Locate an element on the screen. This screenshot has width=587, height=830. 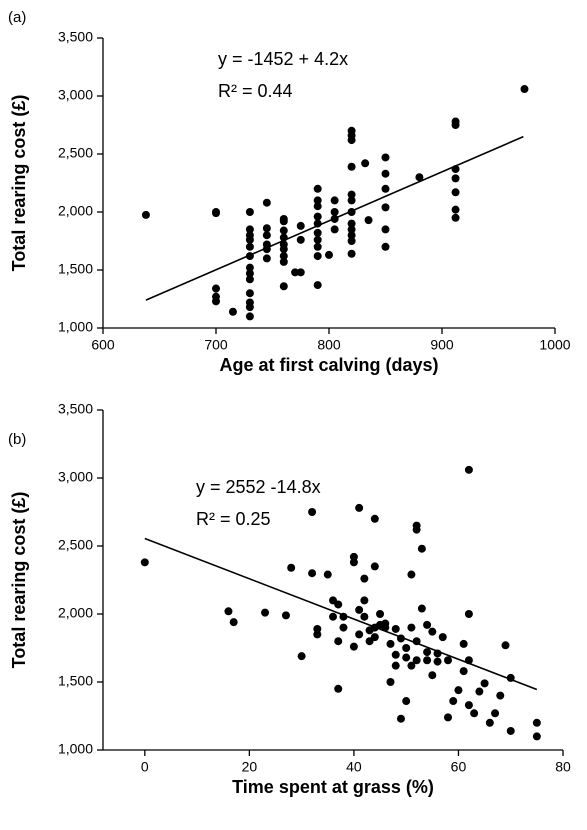
y-tick-label: 3,500 is located at coordinates (75, 37).